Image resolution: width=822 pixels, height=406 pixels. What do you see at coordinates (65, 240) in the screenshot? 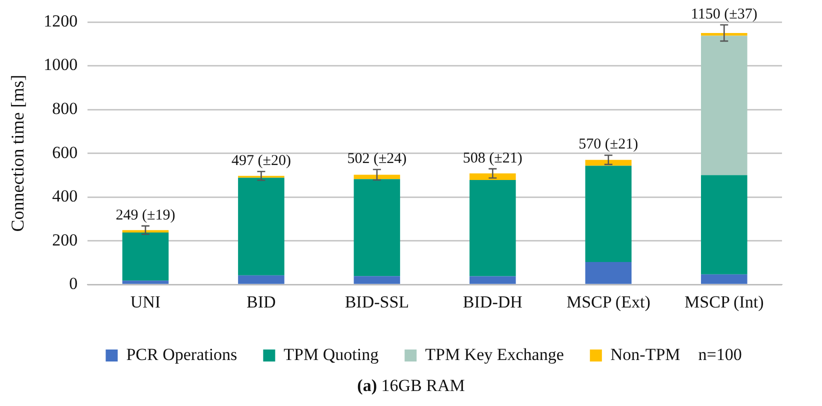
I see `y-tick-label: 200` at bounding box center [65, 240].